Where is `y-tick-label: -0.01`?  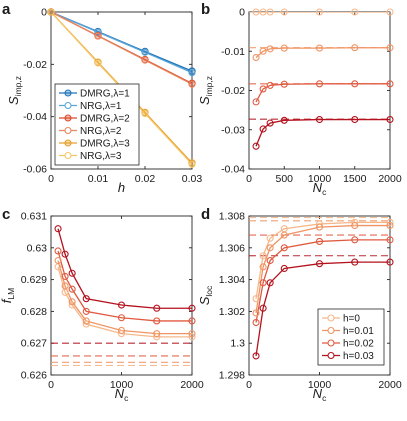 y-tick-label: -0.01 is located at coordinates (233, 52).